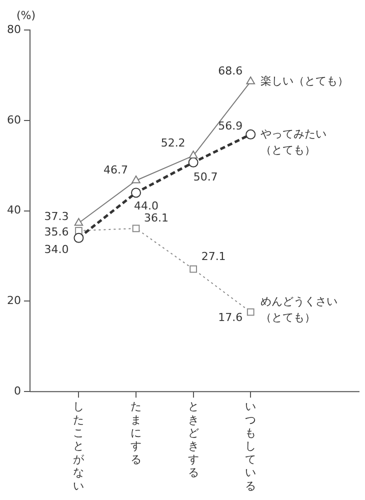 Image resolution: width=365 pixels, height=500 pixels. Describe the element at coordinates (13, 210) in the screenshot. I see `y-tick-label: 40` at that location.